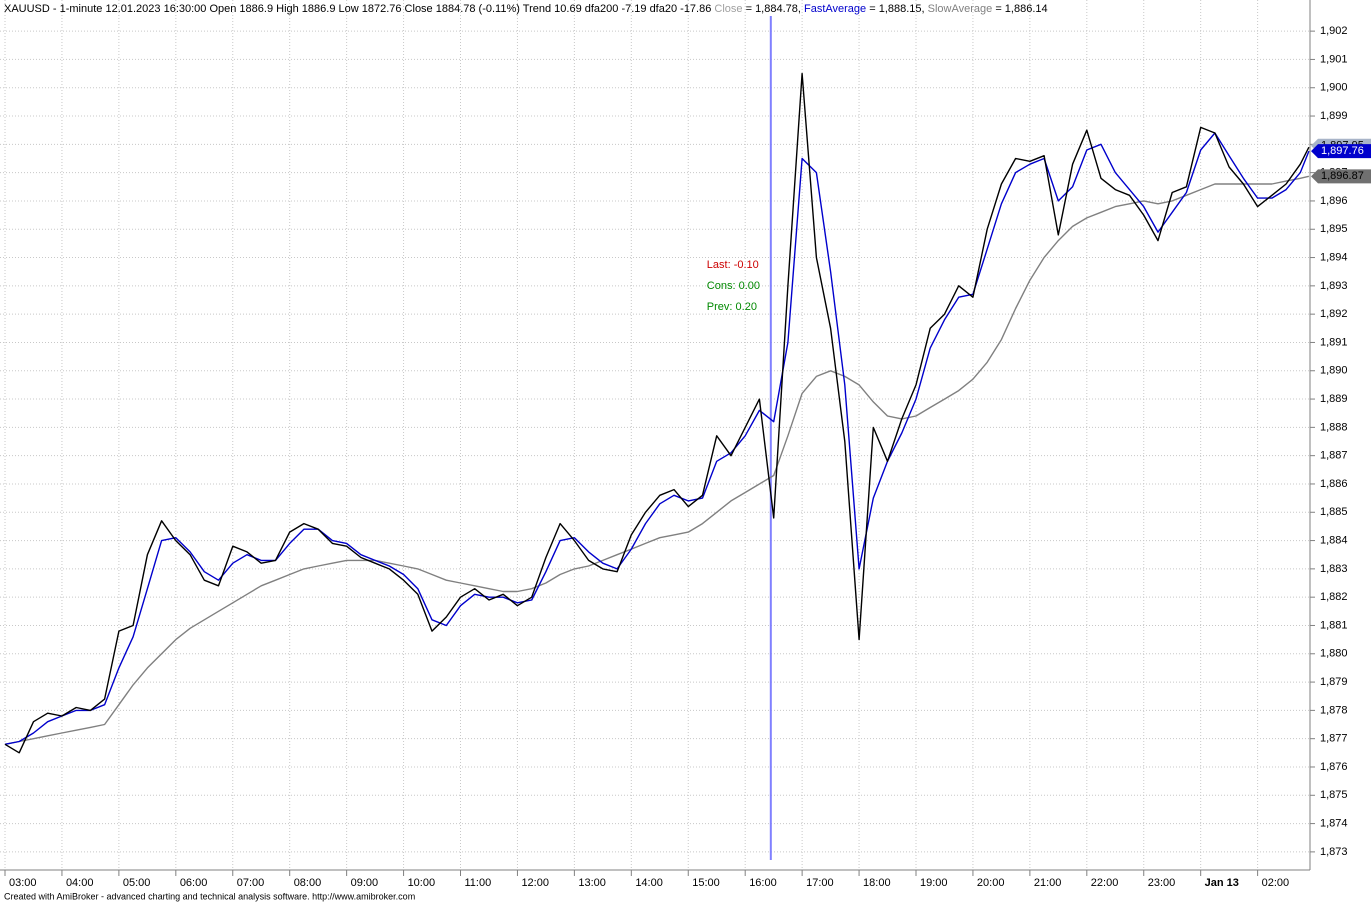 The height and width of the screenshot is (903, 1371). Describe the element at coordinates (773, 9) in the screenshot. I see `title-part: = 1,884.78,` at that location.